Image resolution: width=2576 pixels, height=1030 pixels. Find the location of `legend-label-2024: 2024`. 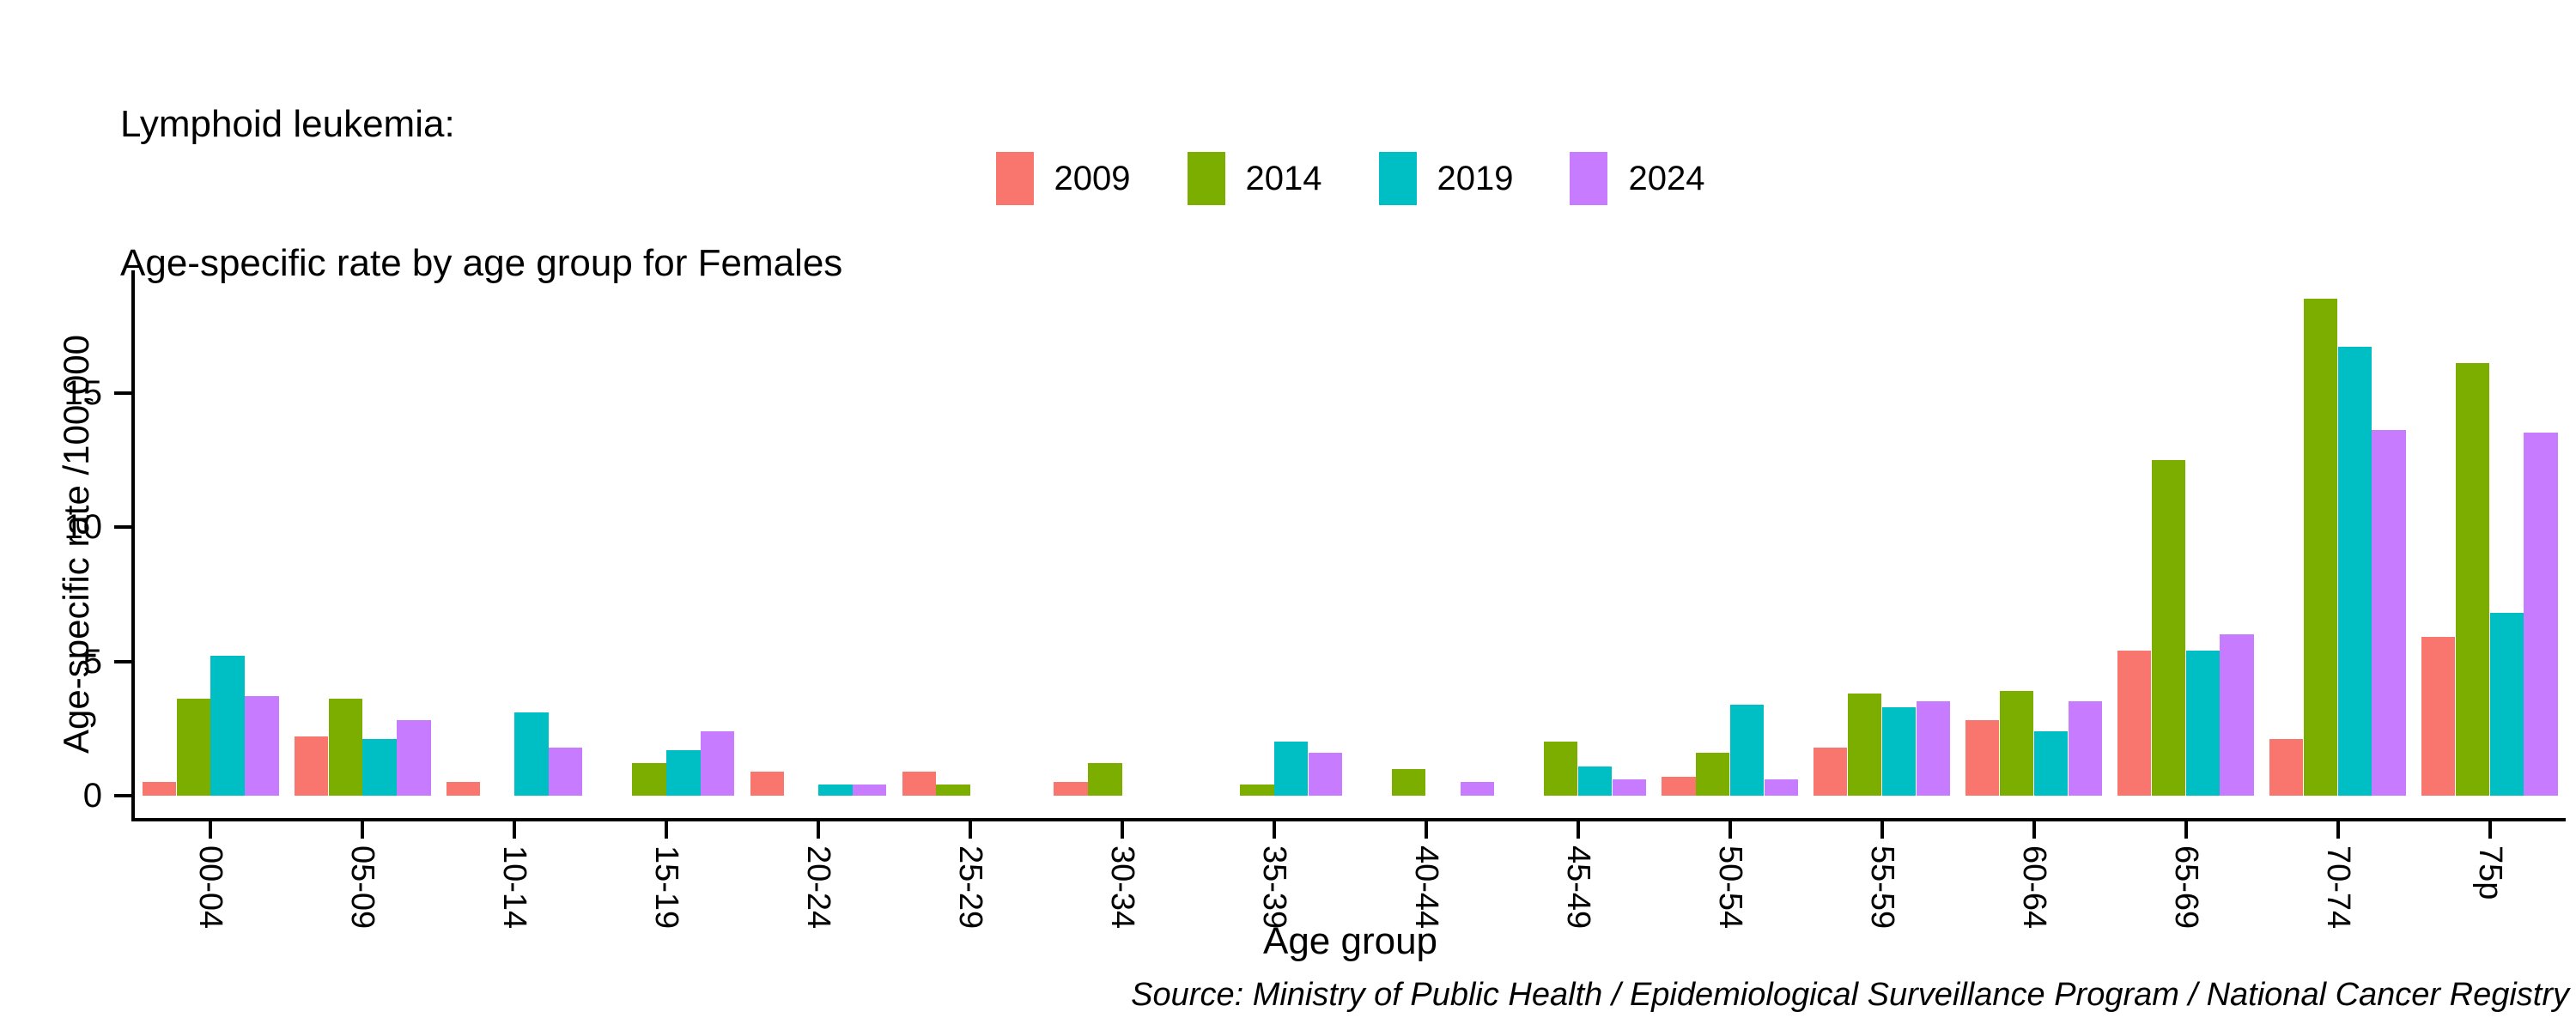

legend-label-2024: 2024 is located at coordinates (1667, 178).